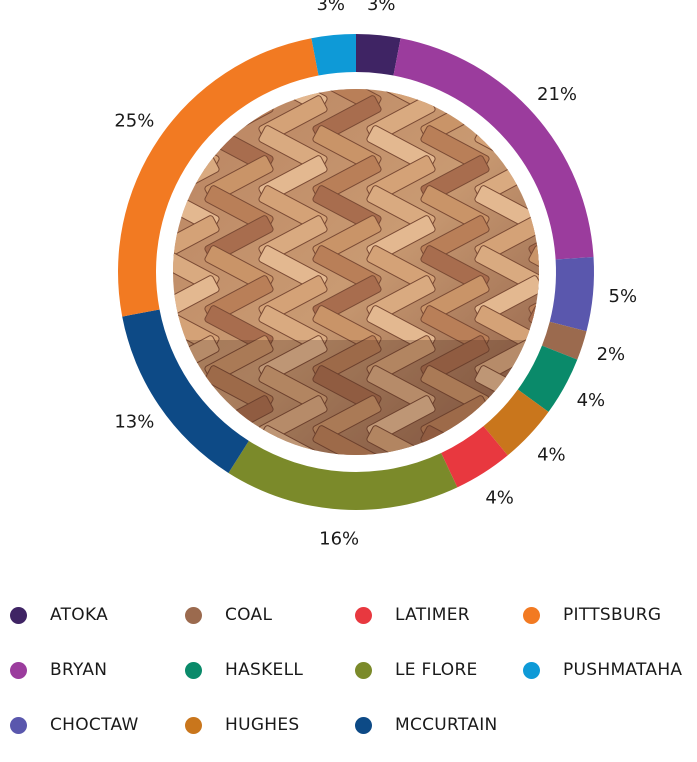  Describe the element at coordinates (18, 615) in the screenshot. I see `legend-swatch-atoka` at that location.